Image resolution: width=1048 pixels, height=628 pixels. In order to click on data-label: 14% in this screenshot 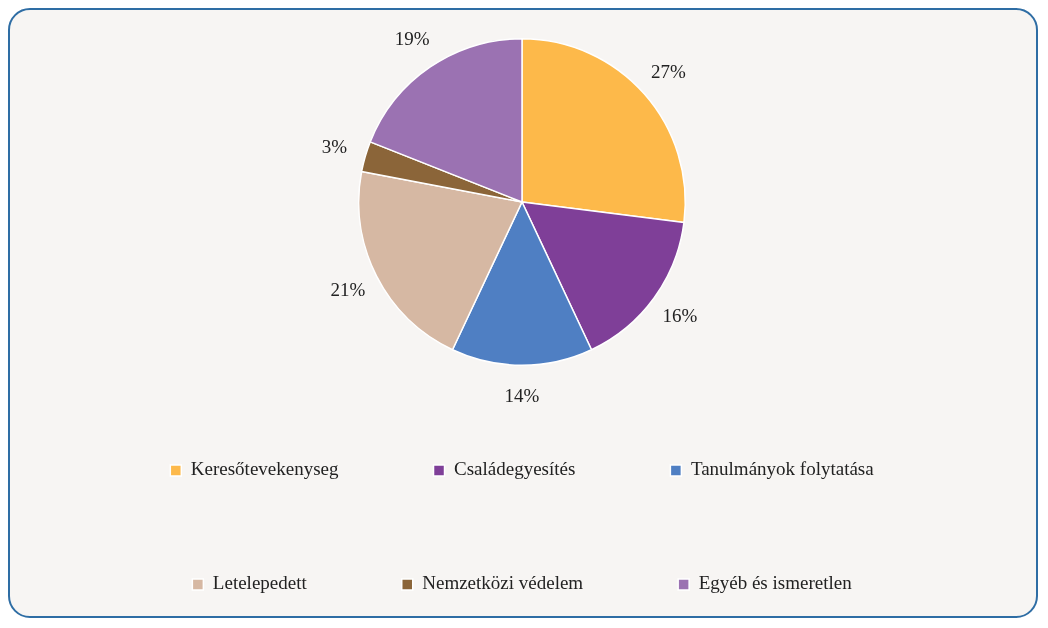, I will do `click(522, 396)`.